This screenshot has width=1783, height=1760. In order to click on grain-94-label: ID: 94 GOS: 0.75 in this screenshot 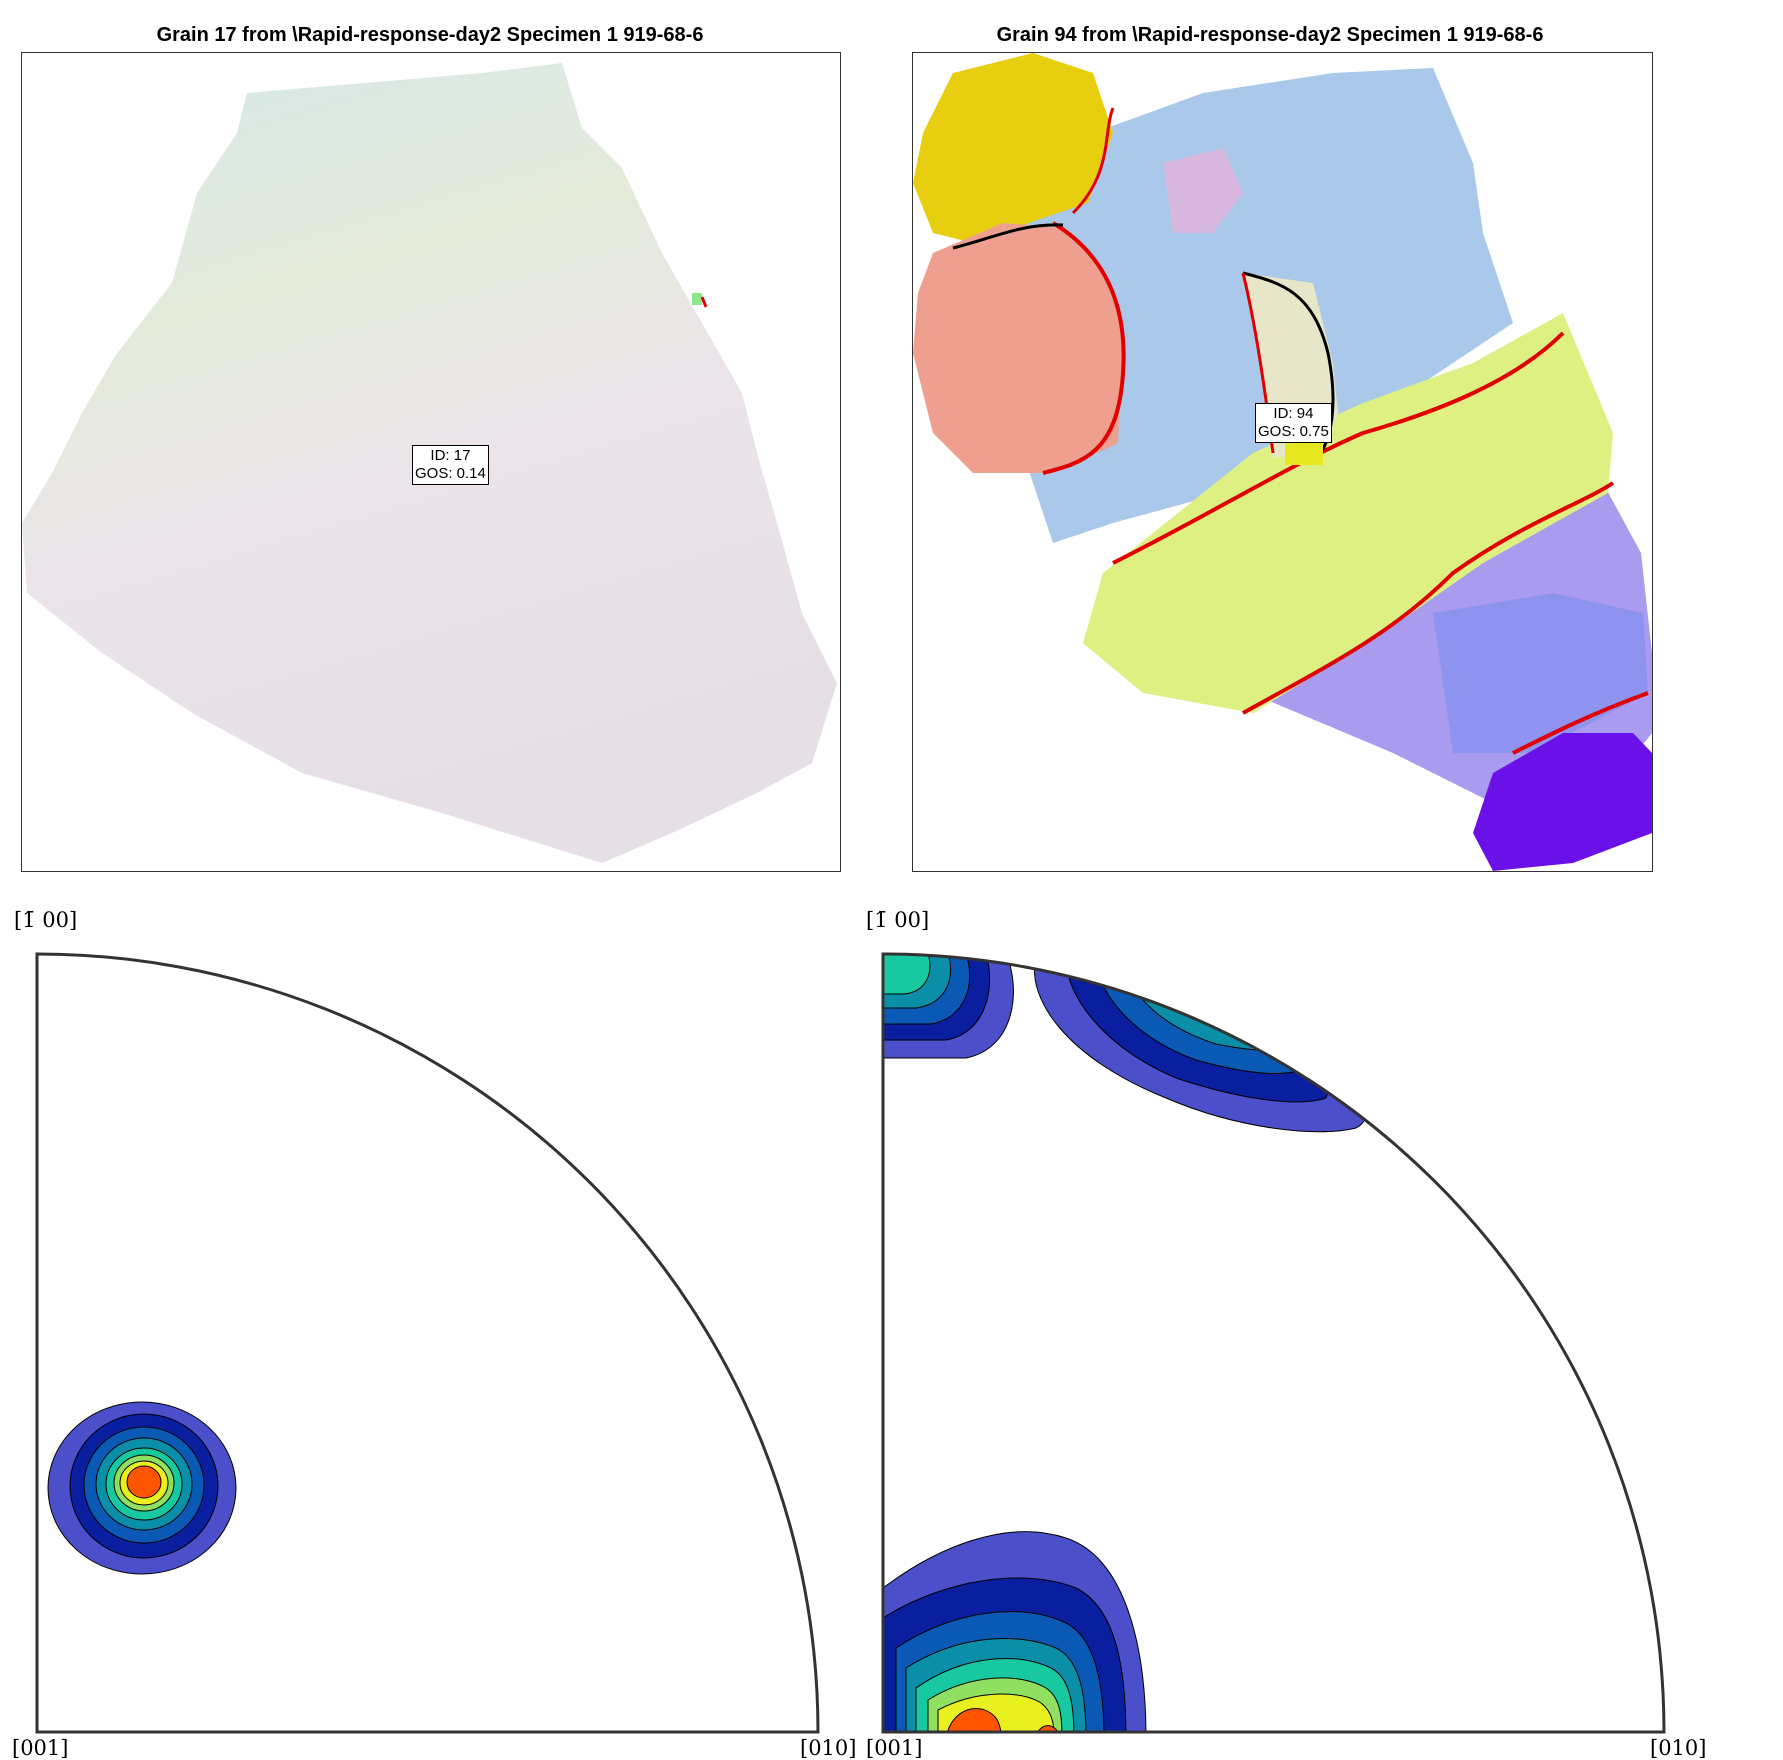, I will do `click(1293, 423)`.